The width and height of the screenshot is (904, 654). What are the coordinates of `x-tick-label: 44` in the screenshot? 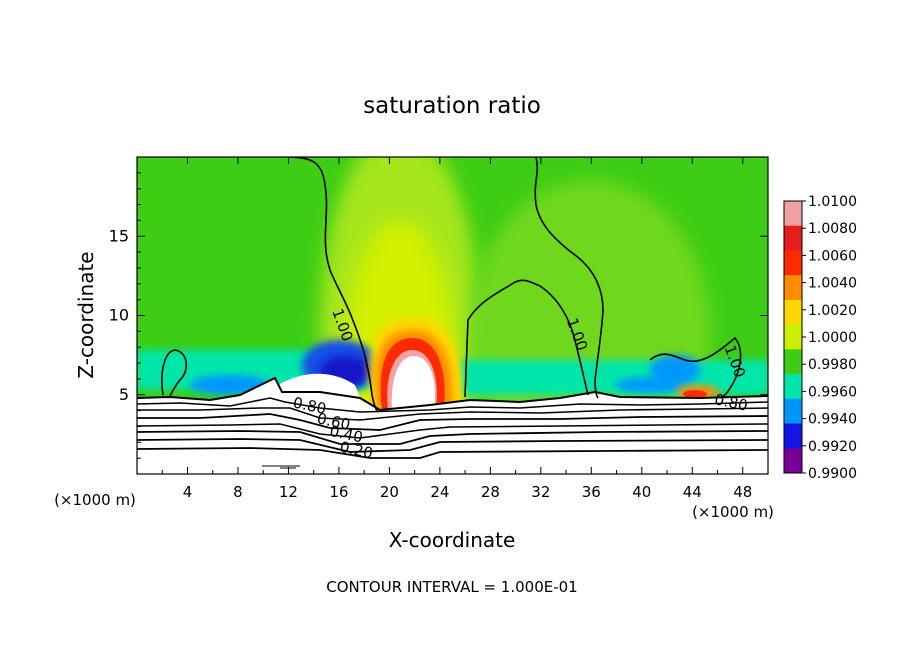 It's located at (692, 492).